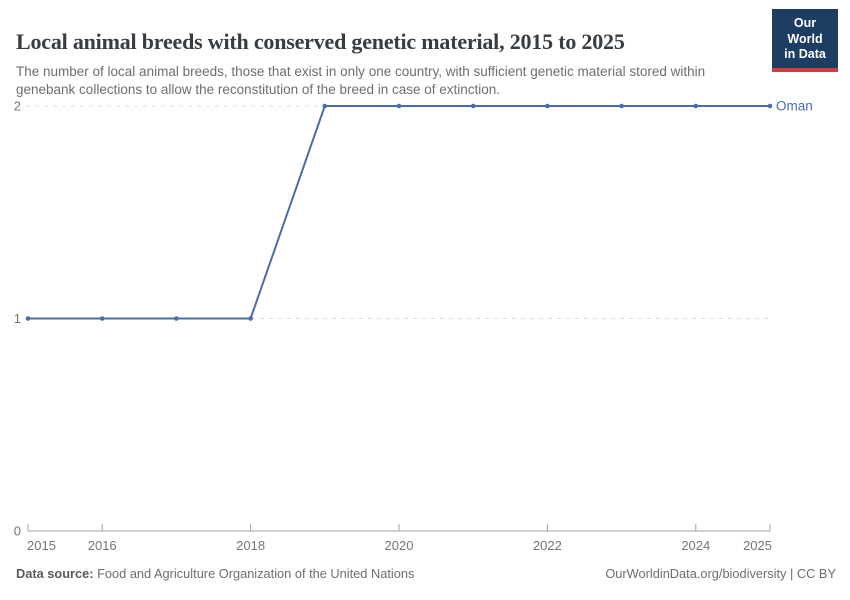  What do you see at coordinates (41, 545) in the screenshot?
I see `x-tick-label: 2015` at bounding box center [41, 545].